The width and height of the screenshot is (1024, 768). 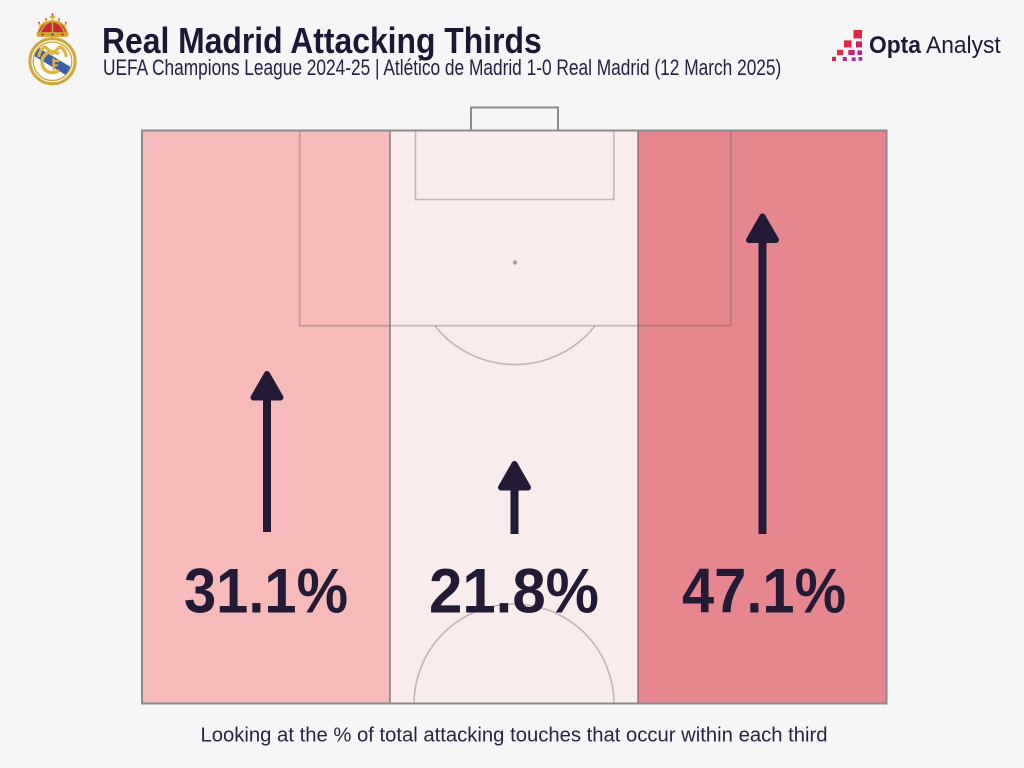 What do you see at coordinates (514, 592) in the screenshot?
I see `svg-text: 21.8%` at bounding box center [514, 592].